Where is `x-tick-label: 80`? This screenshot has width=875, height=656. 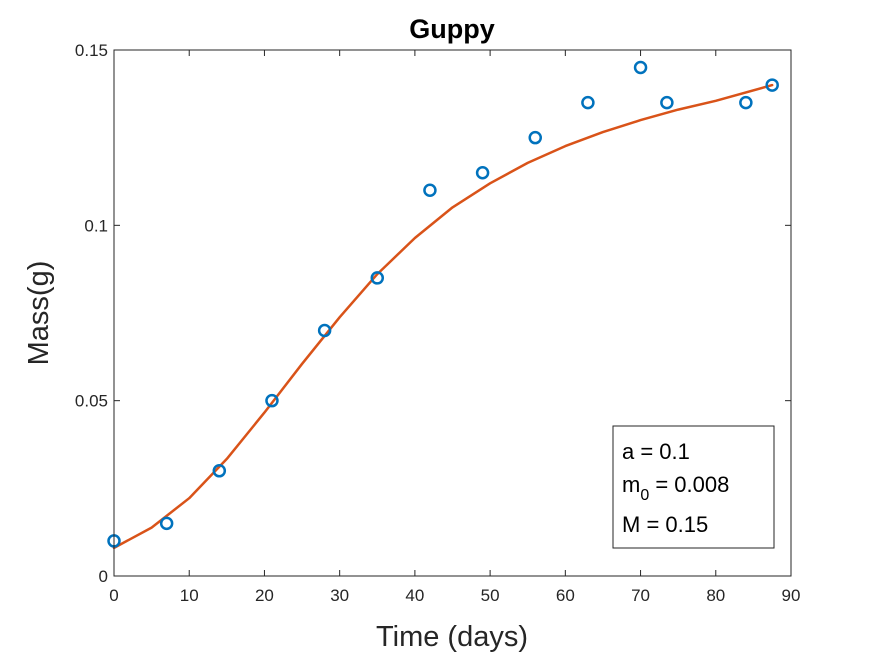
x-tick-label: 80 is located at coordinates (715, 595).